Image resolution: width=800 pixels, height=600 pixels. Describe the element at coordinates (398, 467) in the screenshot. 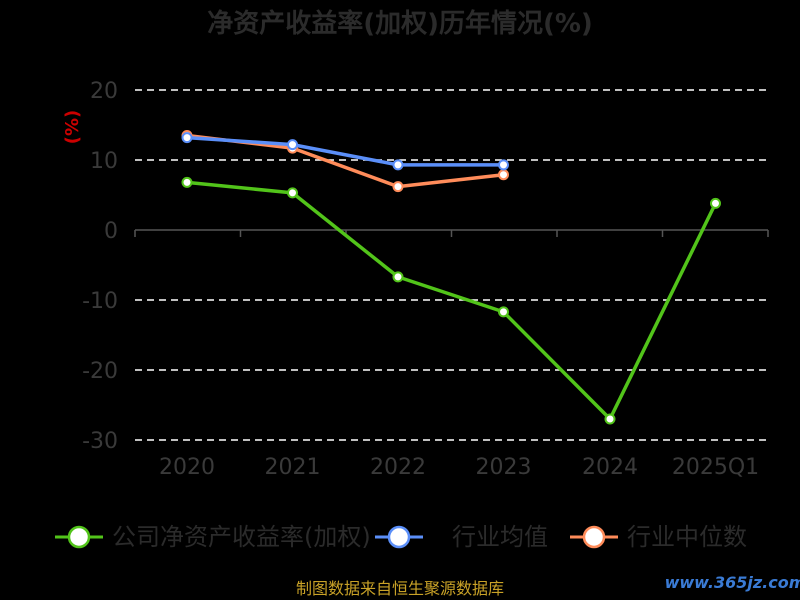

I see `x-tick-label: 2022` at that location.